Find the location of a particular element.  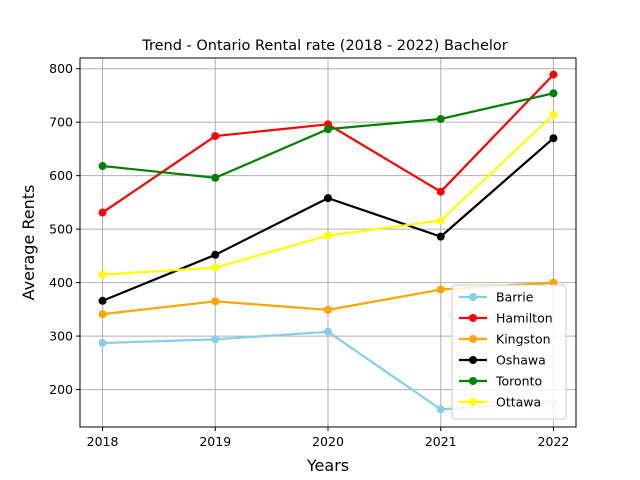

legend-label-hamilton: Hamilton is located at coordinates (524, 318).